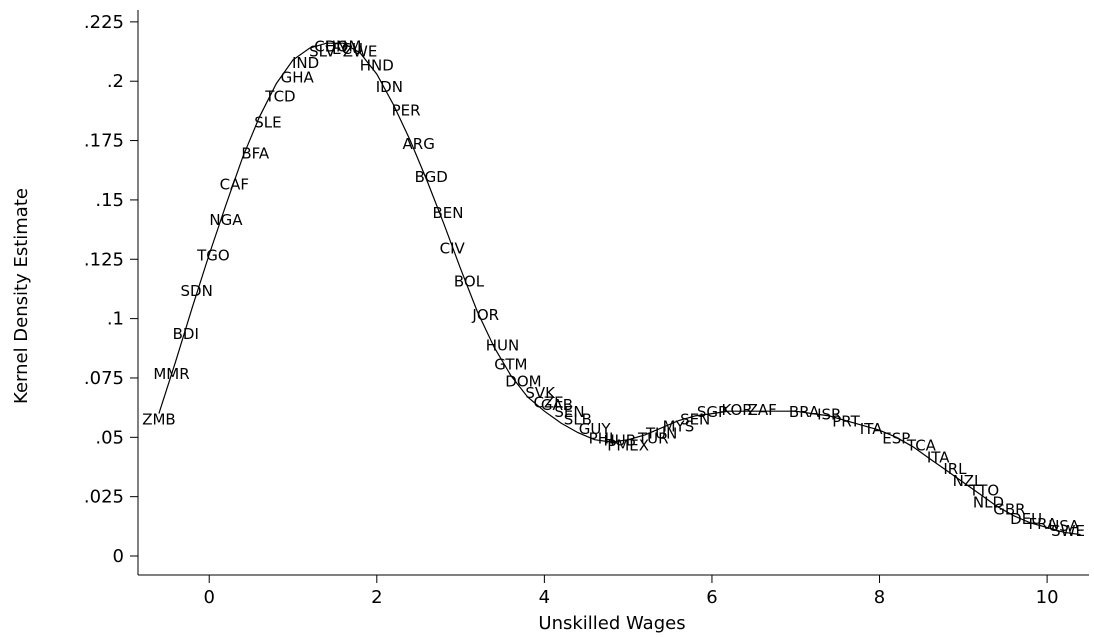 The width and height of the screenshot is (1094, 637). I want to click on y-tick-label: .225, so click(104, 22).